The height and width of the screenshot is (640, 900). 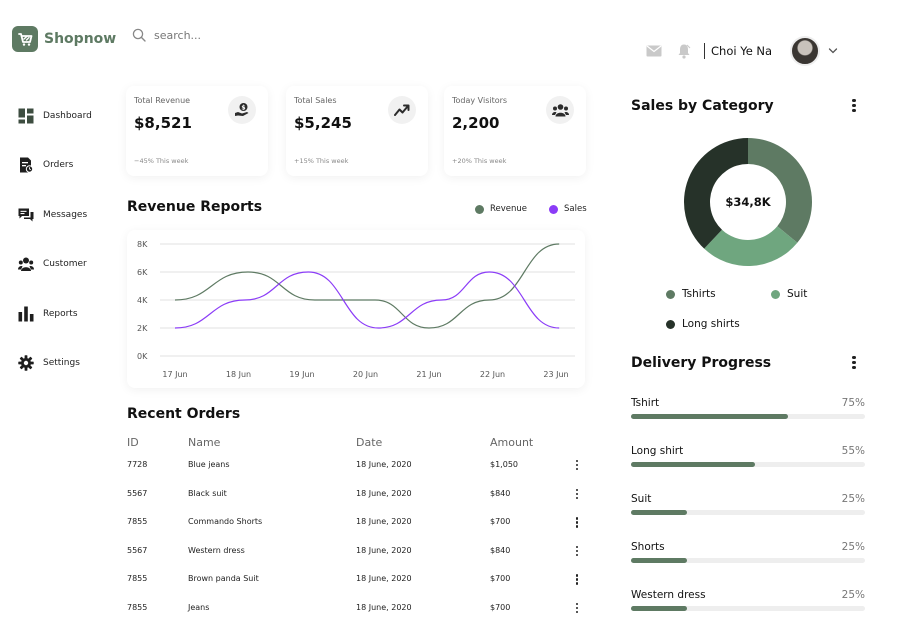 What do you see at coordinates (142, 328) in the screenshot?
I see `y-tick-label: 2K` at bounding box center [142, 328].